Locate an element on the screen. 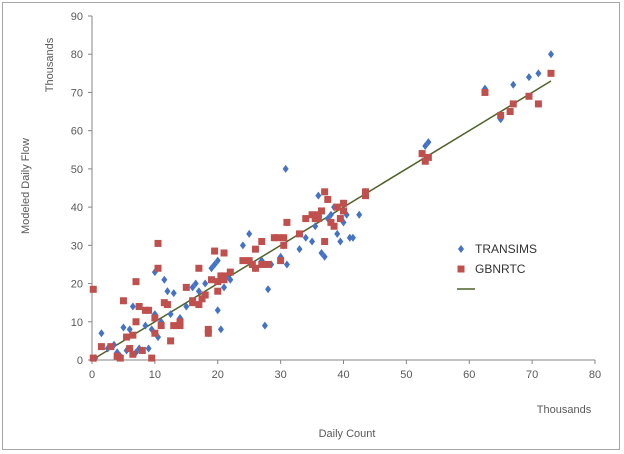 This screenshot has width=624, height=454. legend-diamond-swatch is located at coordinates (461, 249).